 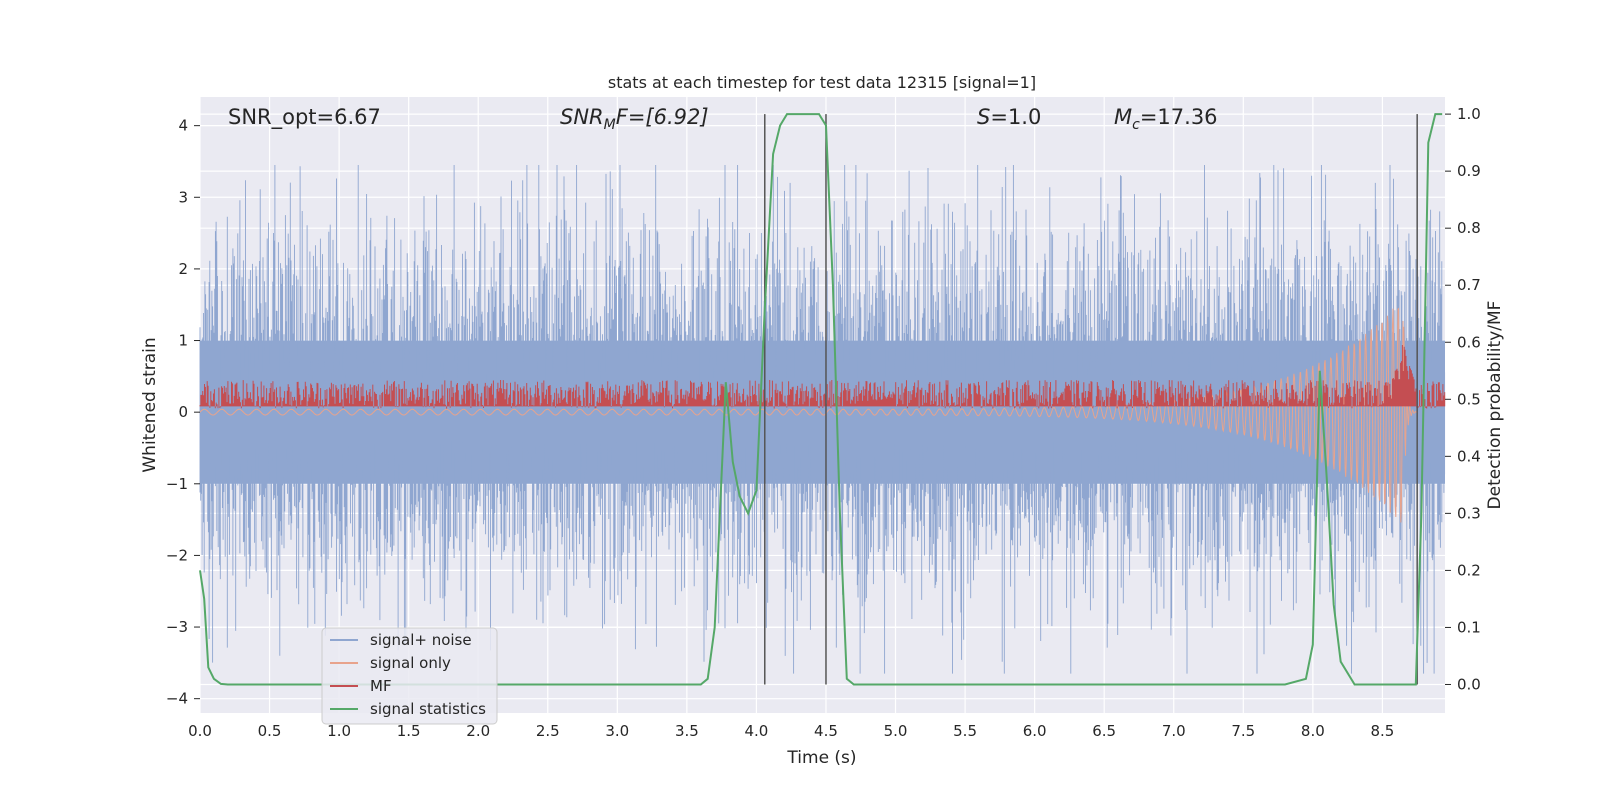 I want to click on x-tick-label: 1.0, so click(x=339, y=731).